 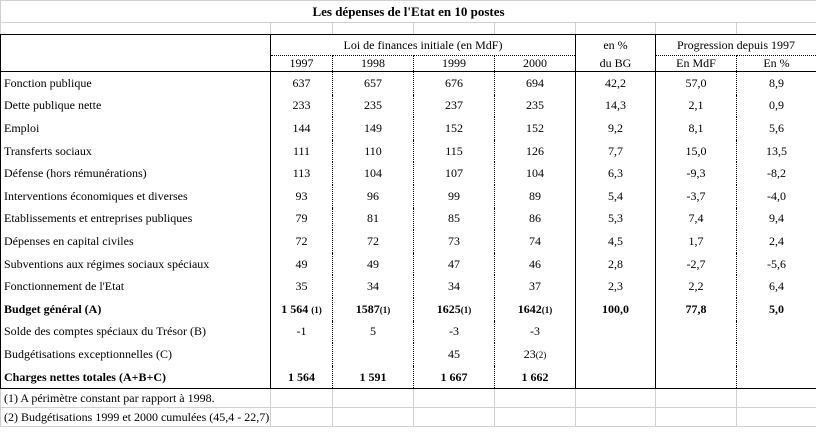 I want to click on cell: 152, so click(x=454, y=128).